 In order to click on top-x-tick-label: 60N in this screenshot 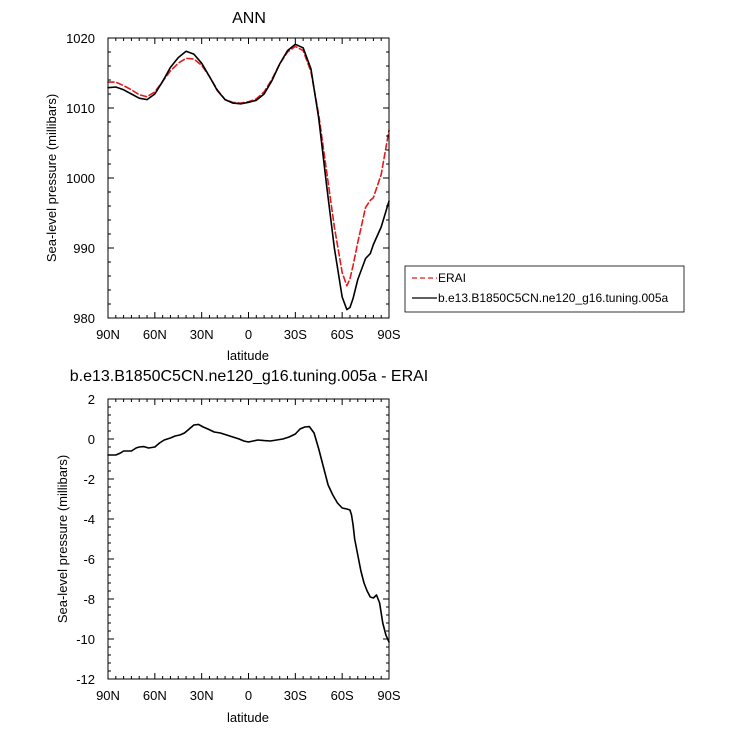, I will do `click(155, 334)`.